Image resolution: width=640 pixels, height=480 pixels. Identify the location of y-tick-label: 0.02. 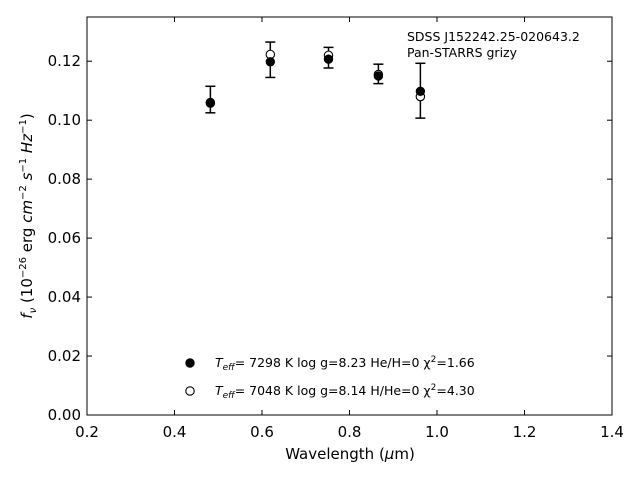
(64, 356).